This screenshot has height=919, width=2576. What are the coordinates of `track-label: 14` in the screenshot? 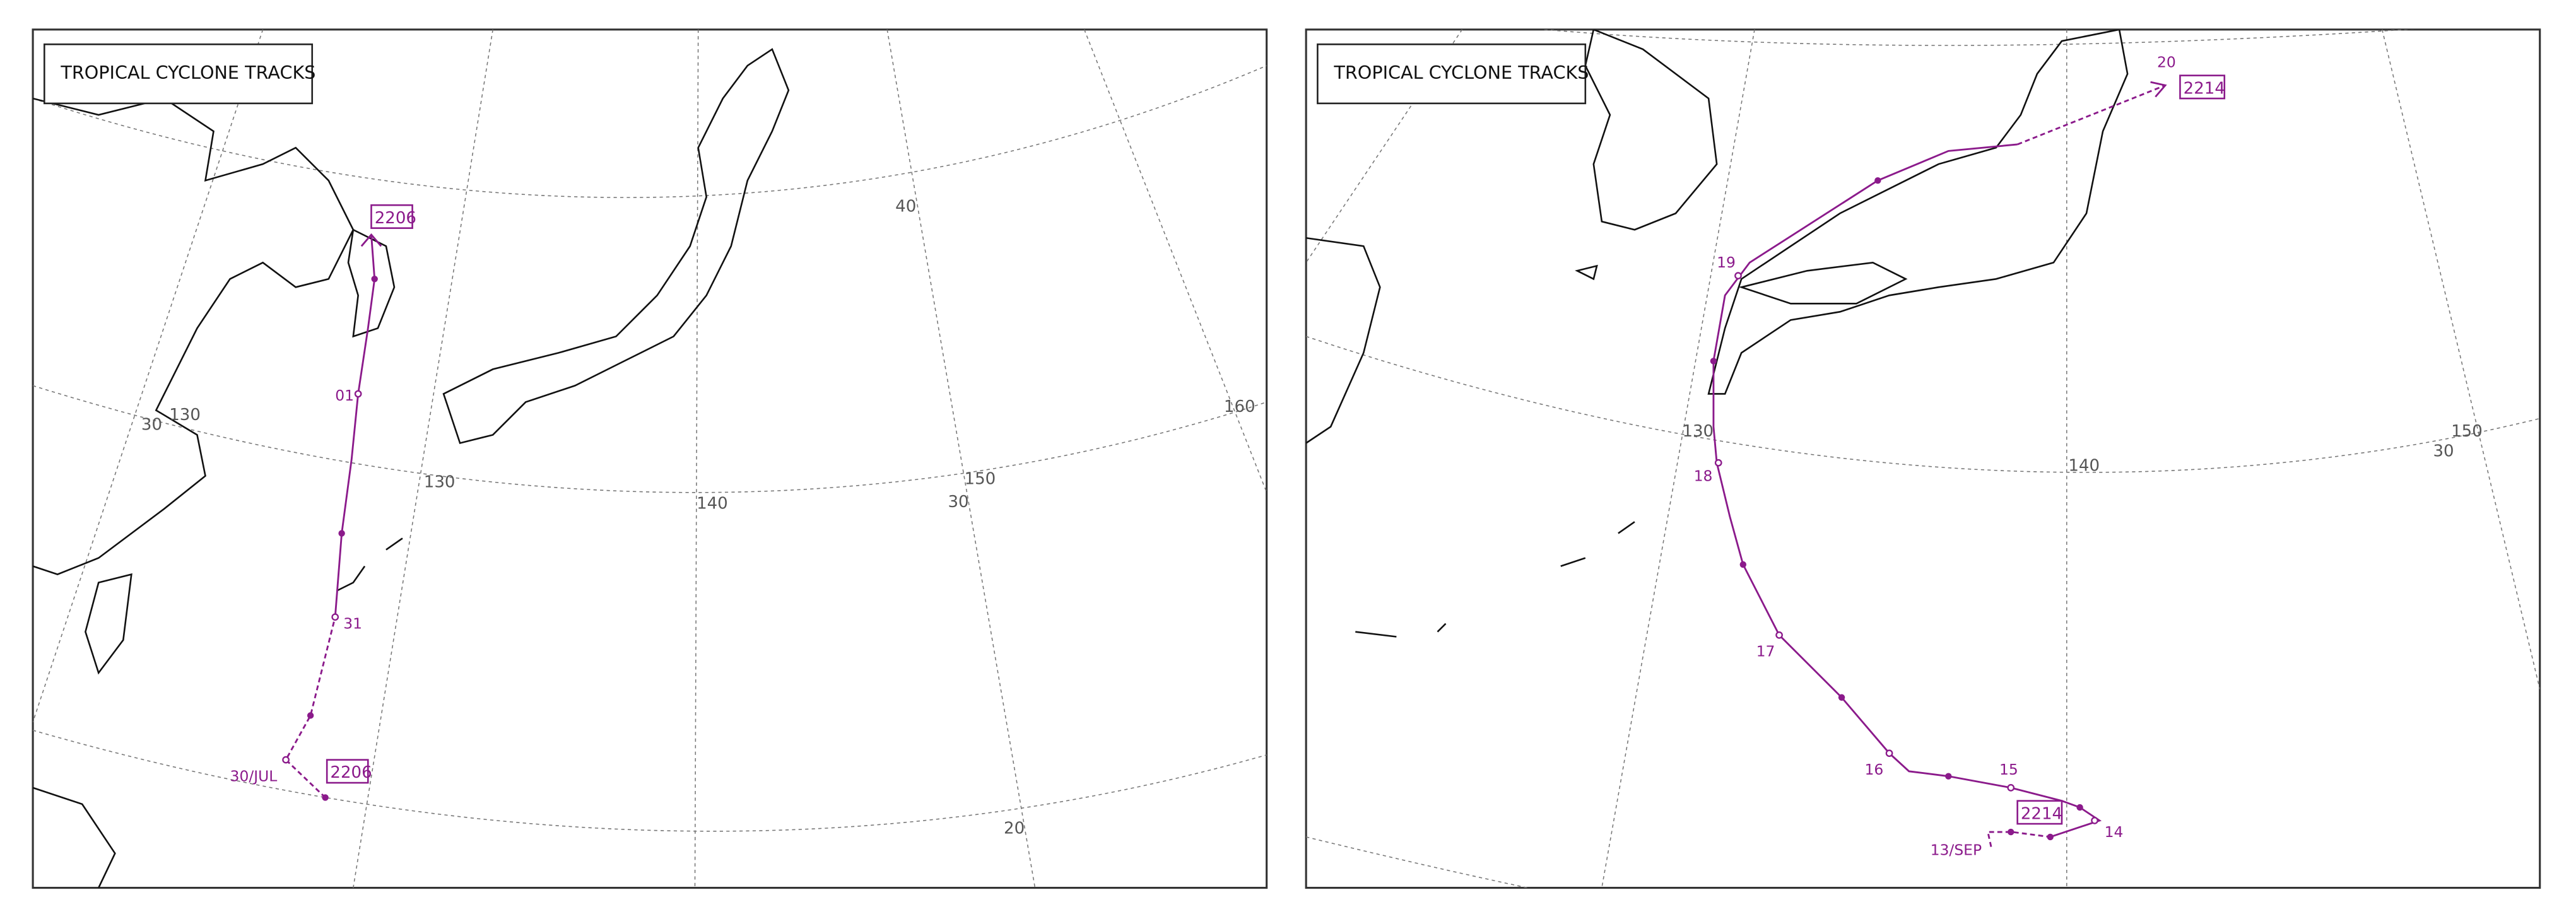 It's located at (2114, 832).